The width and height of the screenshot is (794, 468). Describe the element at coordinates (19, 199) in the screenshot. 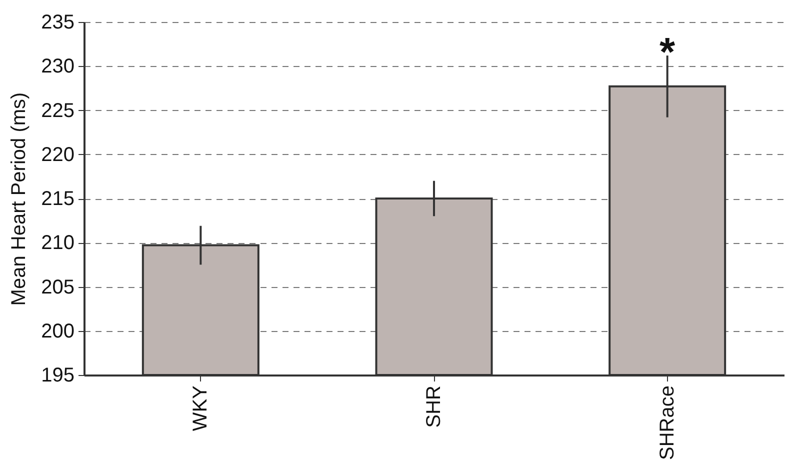

I see `y-axis-title: Mean Heart Period (ms)` at that location.